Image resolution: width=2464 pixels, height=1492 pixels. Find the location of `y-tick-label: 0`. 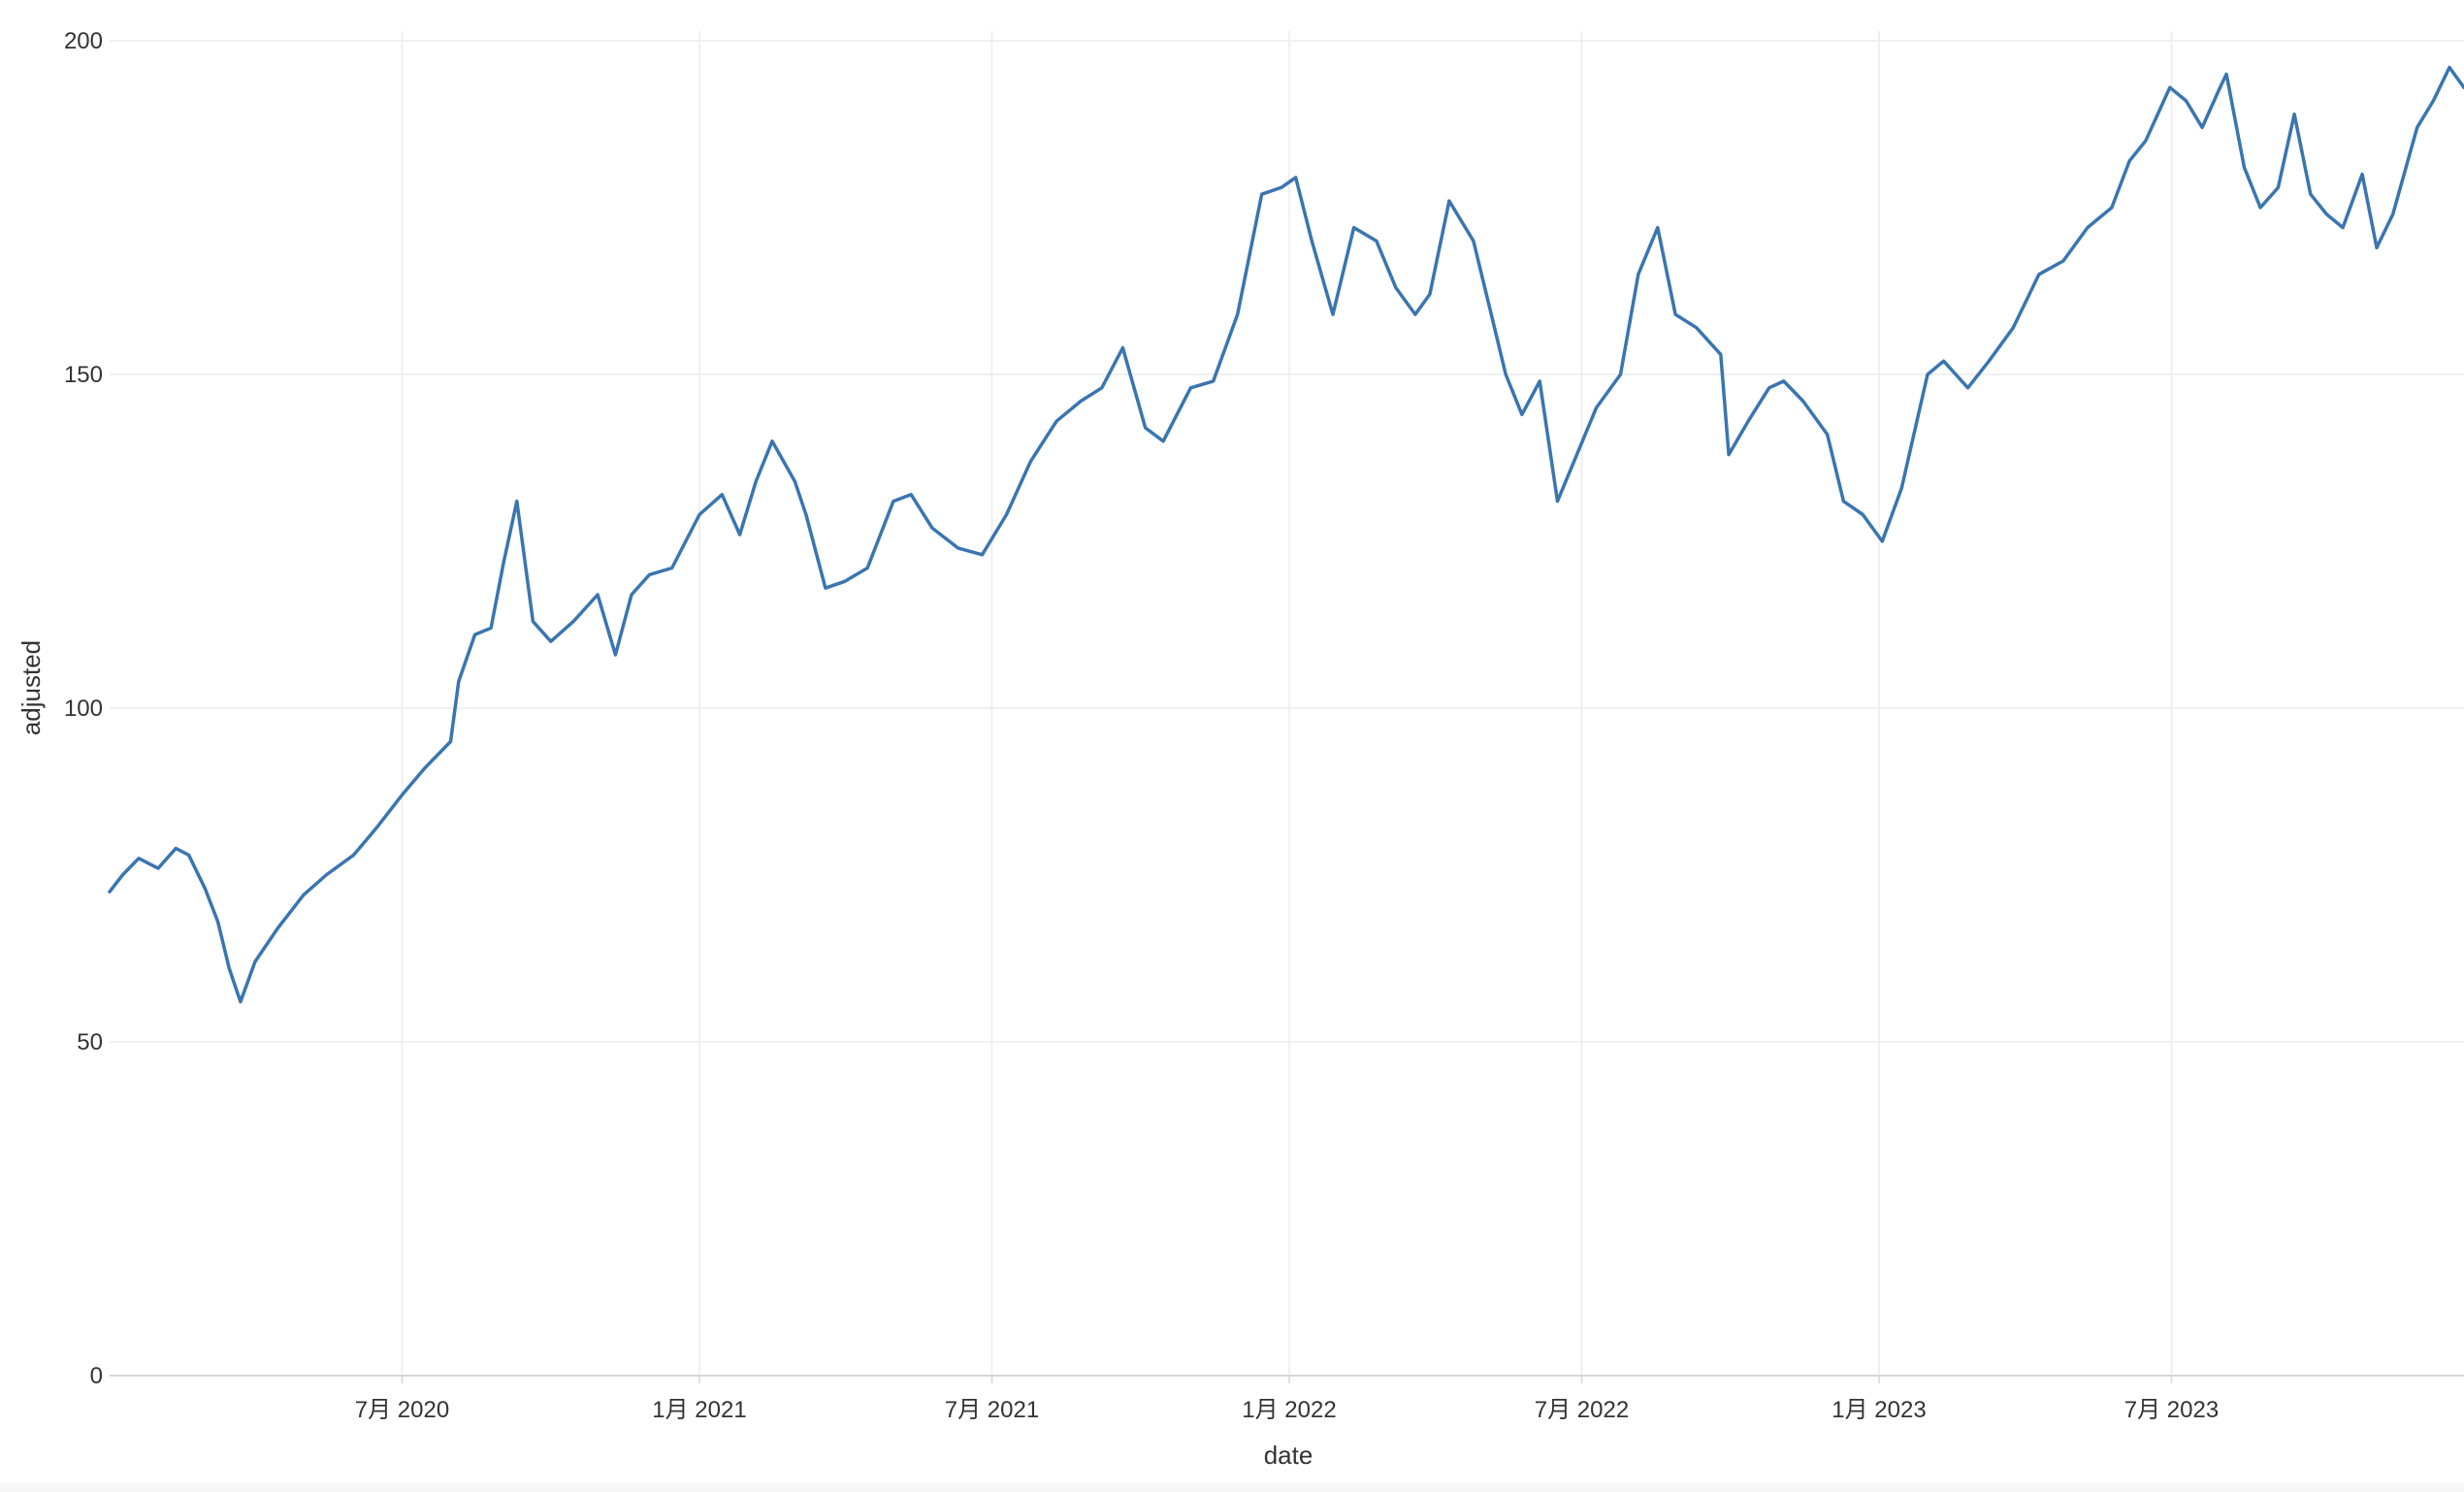

y-tick-label: 0 is located at coordinates (97, 1376).